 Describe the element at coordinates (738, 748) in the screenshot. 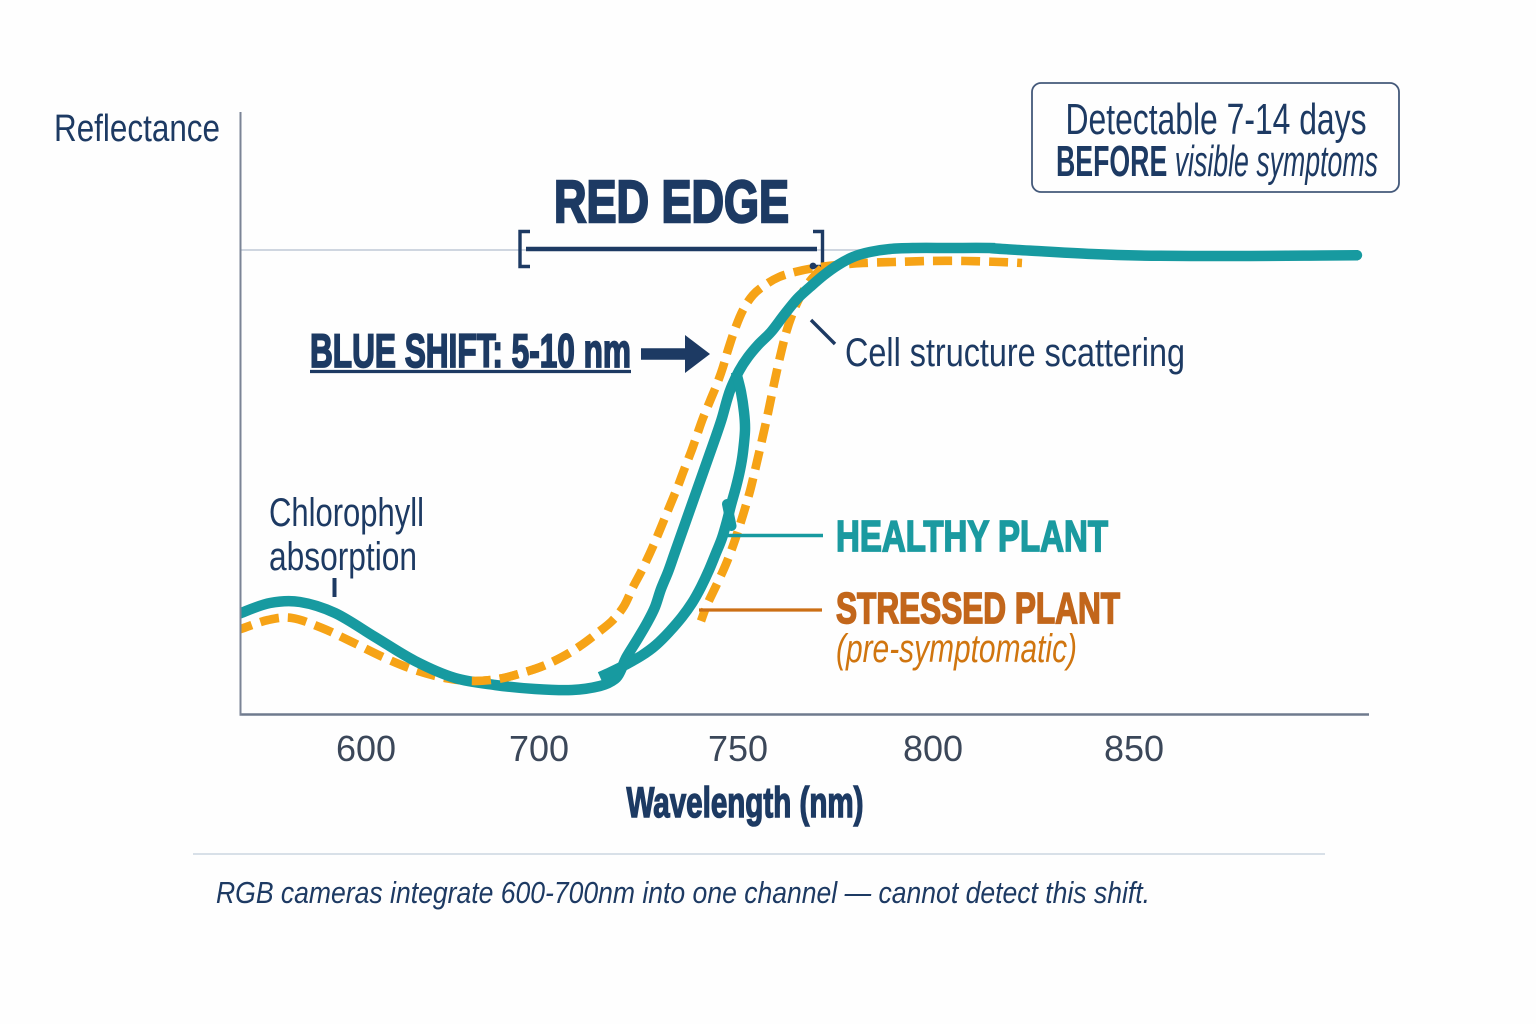

I see `svg-text: 750` at that location.